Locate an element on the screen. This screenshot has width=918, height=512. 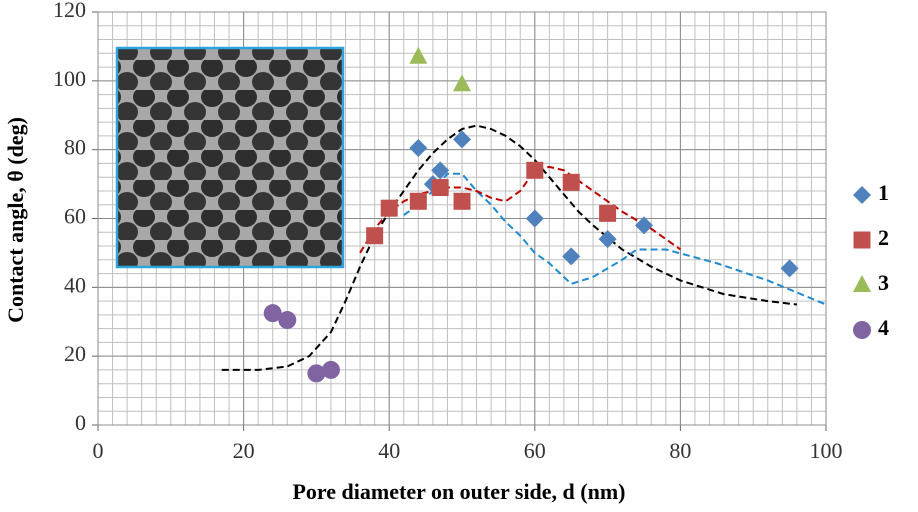
y-tick-label: 60 is located at coordinates (75, 216).